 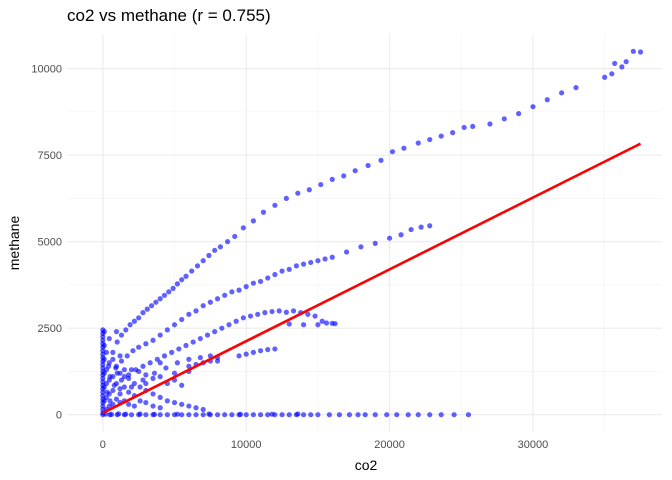 I want to click on chart-title: co2 vs methane (r = 0.755), so click(x=169, y=15).